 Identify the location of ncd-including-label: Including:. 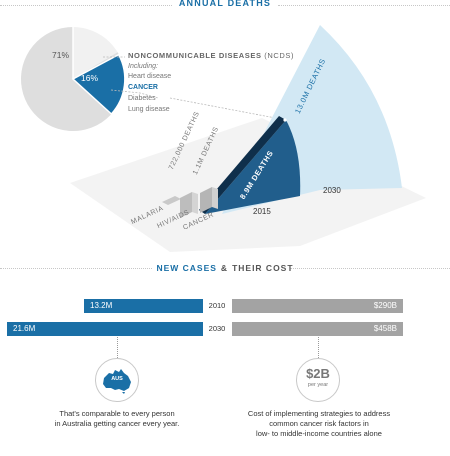
(143, 66).